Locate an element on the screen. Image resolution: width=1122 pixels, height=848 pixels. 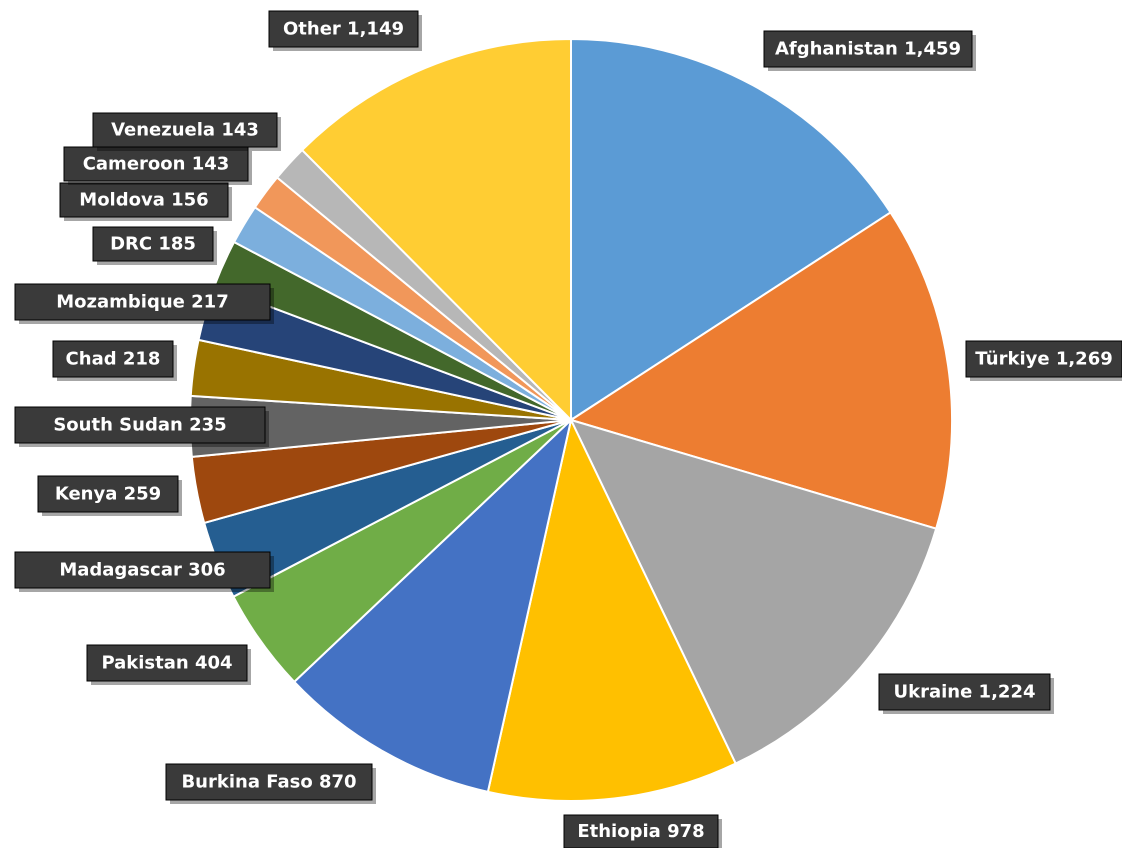
data-label-text: Pakistan 404 is located at coordinates (166, 663).